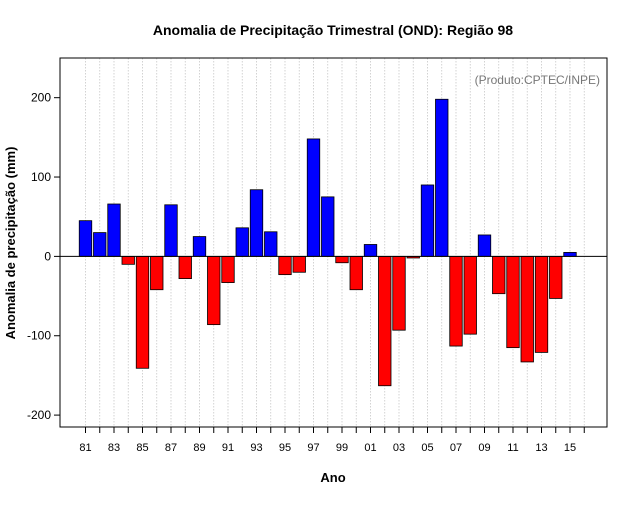 This screenshot has width=640, height=505. What do you see at coordinates (199, 448) in the screenshot?
I see `x-tick-label: 89` at bounding box center [199, 448].